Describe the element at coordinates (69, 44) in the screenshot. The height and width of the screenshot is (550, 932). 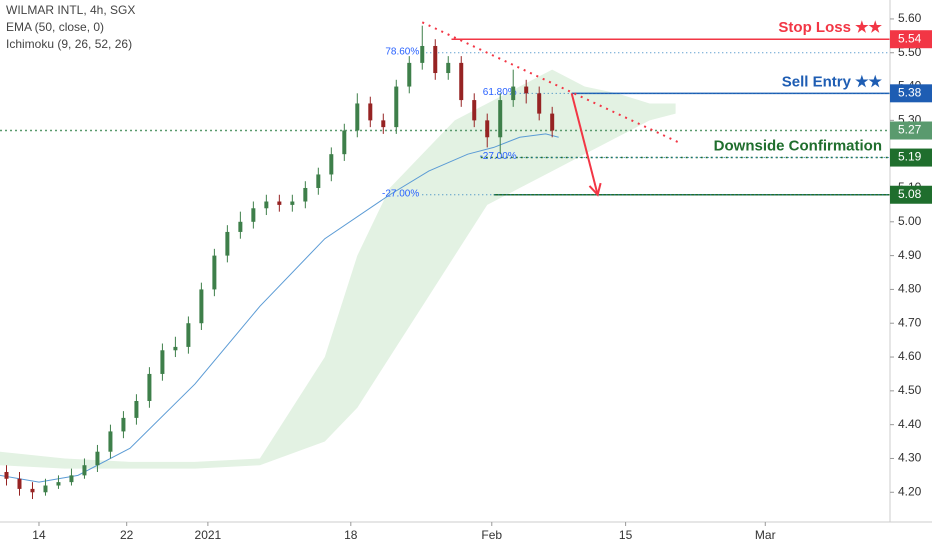
I see `indicator-label: Ichimoku (9, 26, 52, 26)` at that location.